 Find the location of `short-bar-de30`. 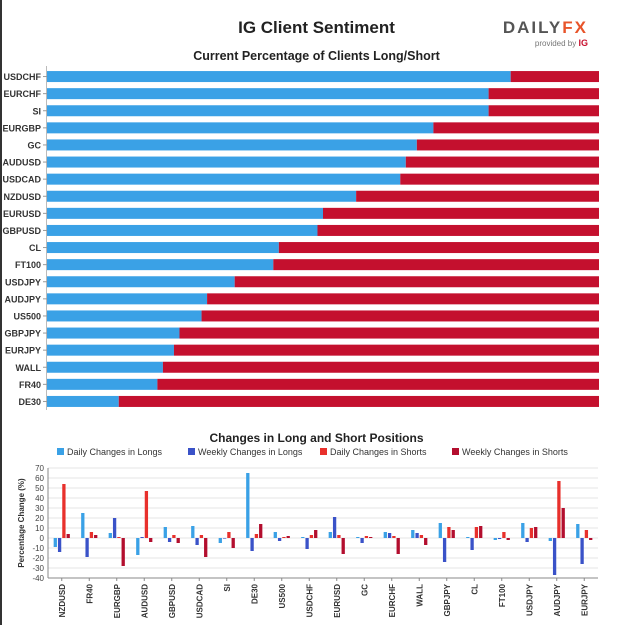

short-bar-de30 is located at coordinates (358, 401).